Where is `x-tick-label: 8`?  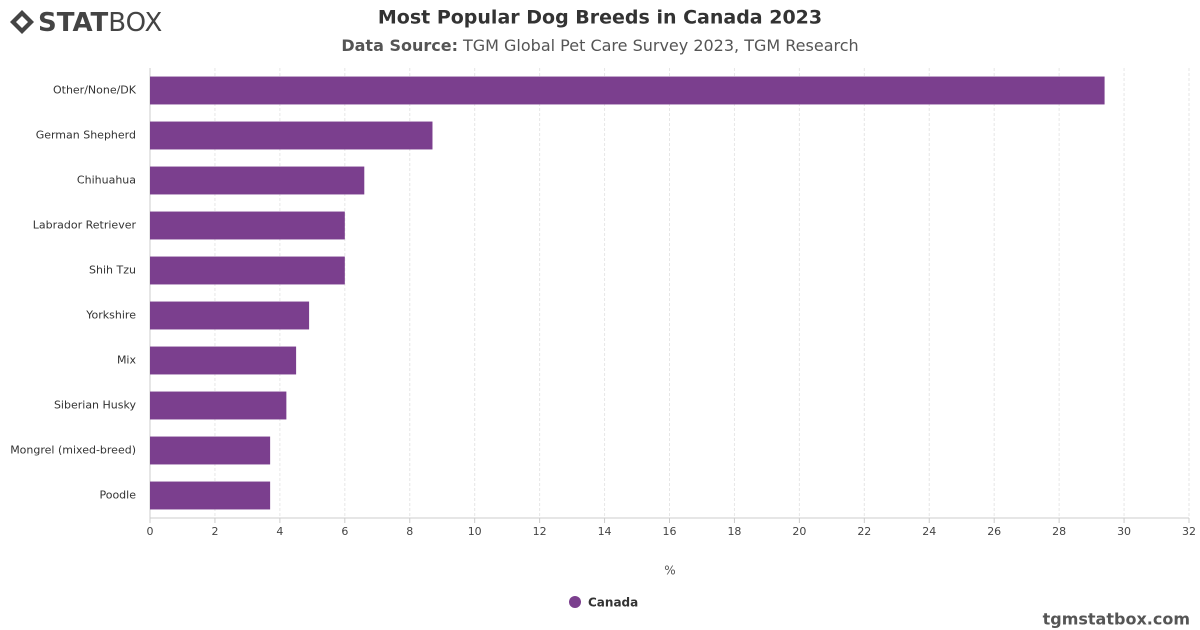
x-tick-label: 8 is located at coordinates (409, 531).